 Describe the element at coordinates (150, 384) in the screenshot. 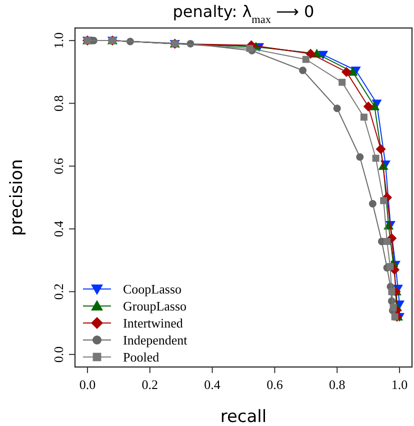

I see `x-tick-label: 0.2` at that location.